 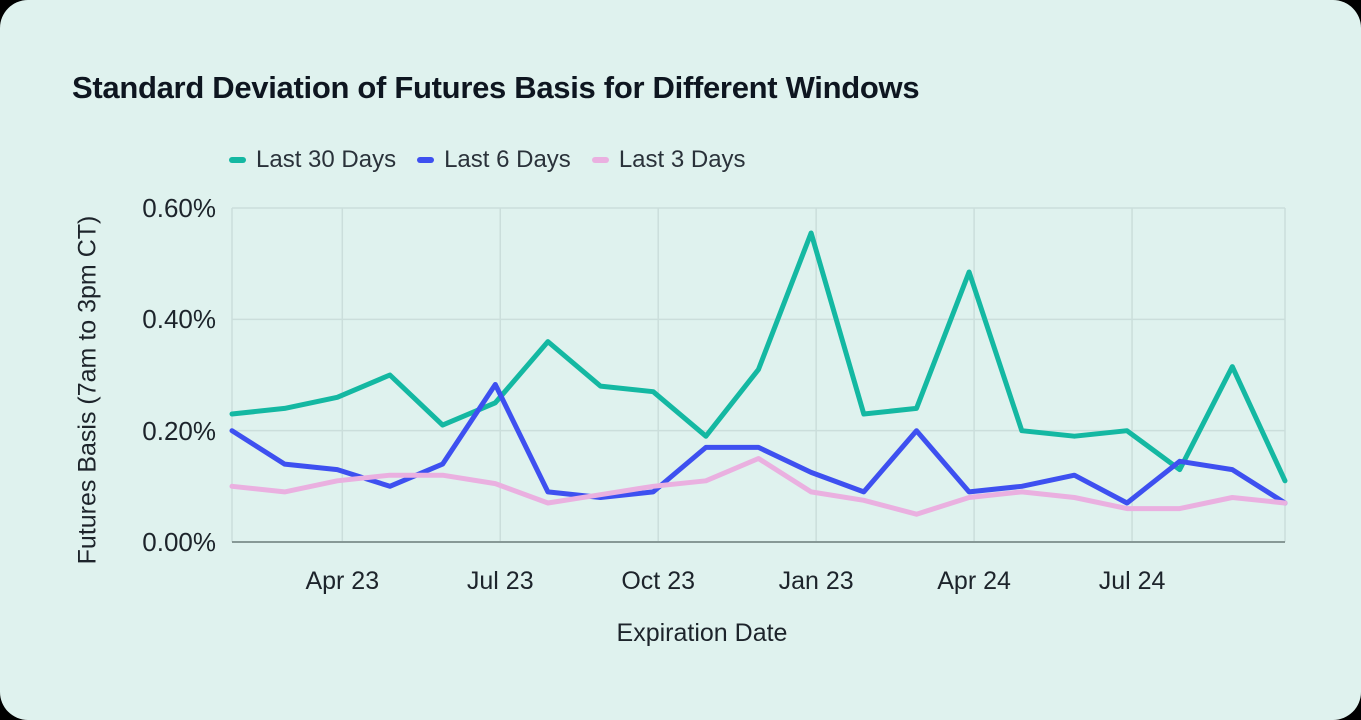 I want to click on legend: Last 30 Days Last 6 Days Last 3 Days, so click(x=487, y=160).